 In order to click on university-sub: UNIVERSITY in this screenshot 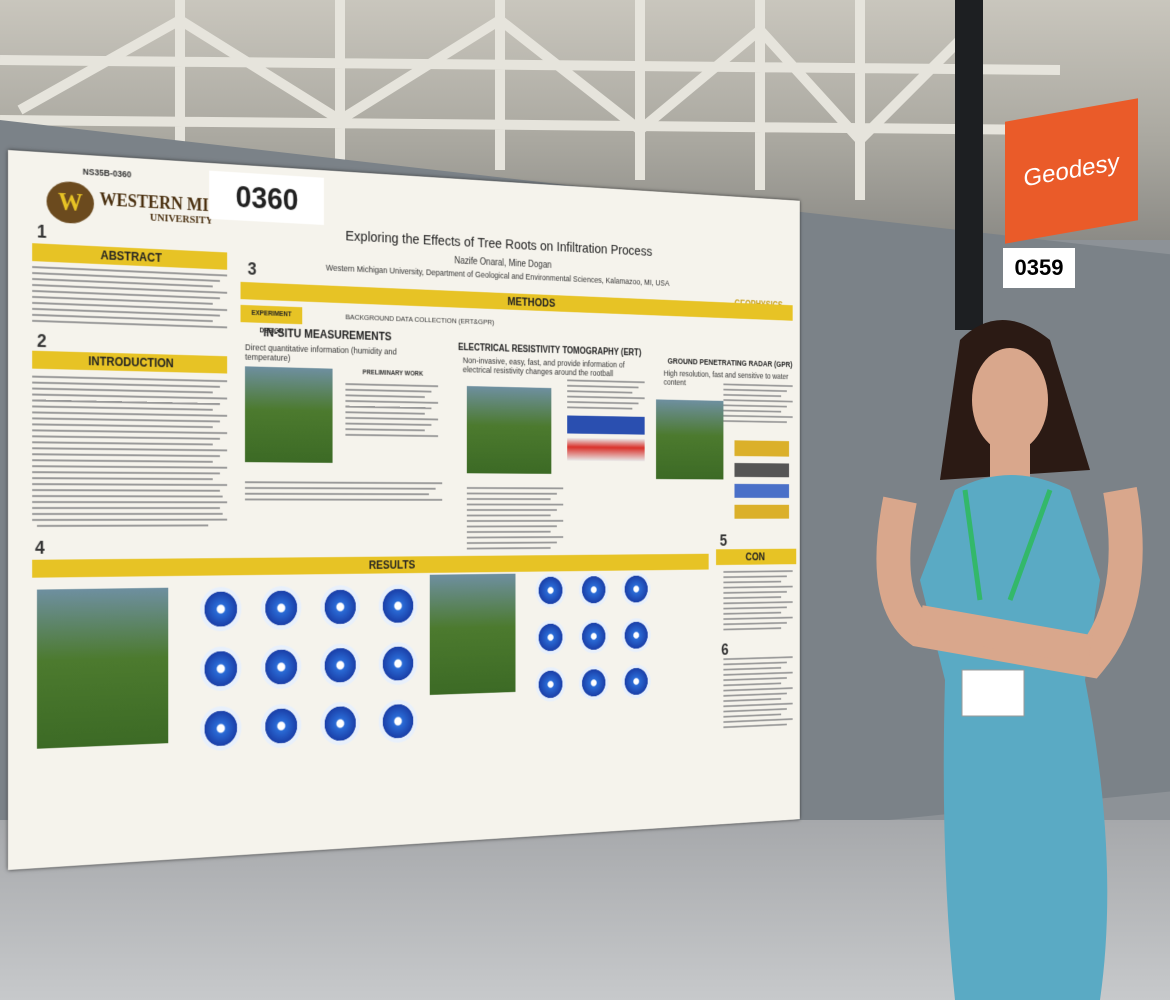, I will do `click(181, 219)`.